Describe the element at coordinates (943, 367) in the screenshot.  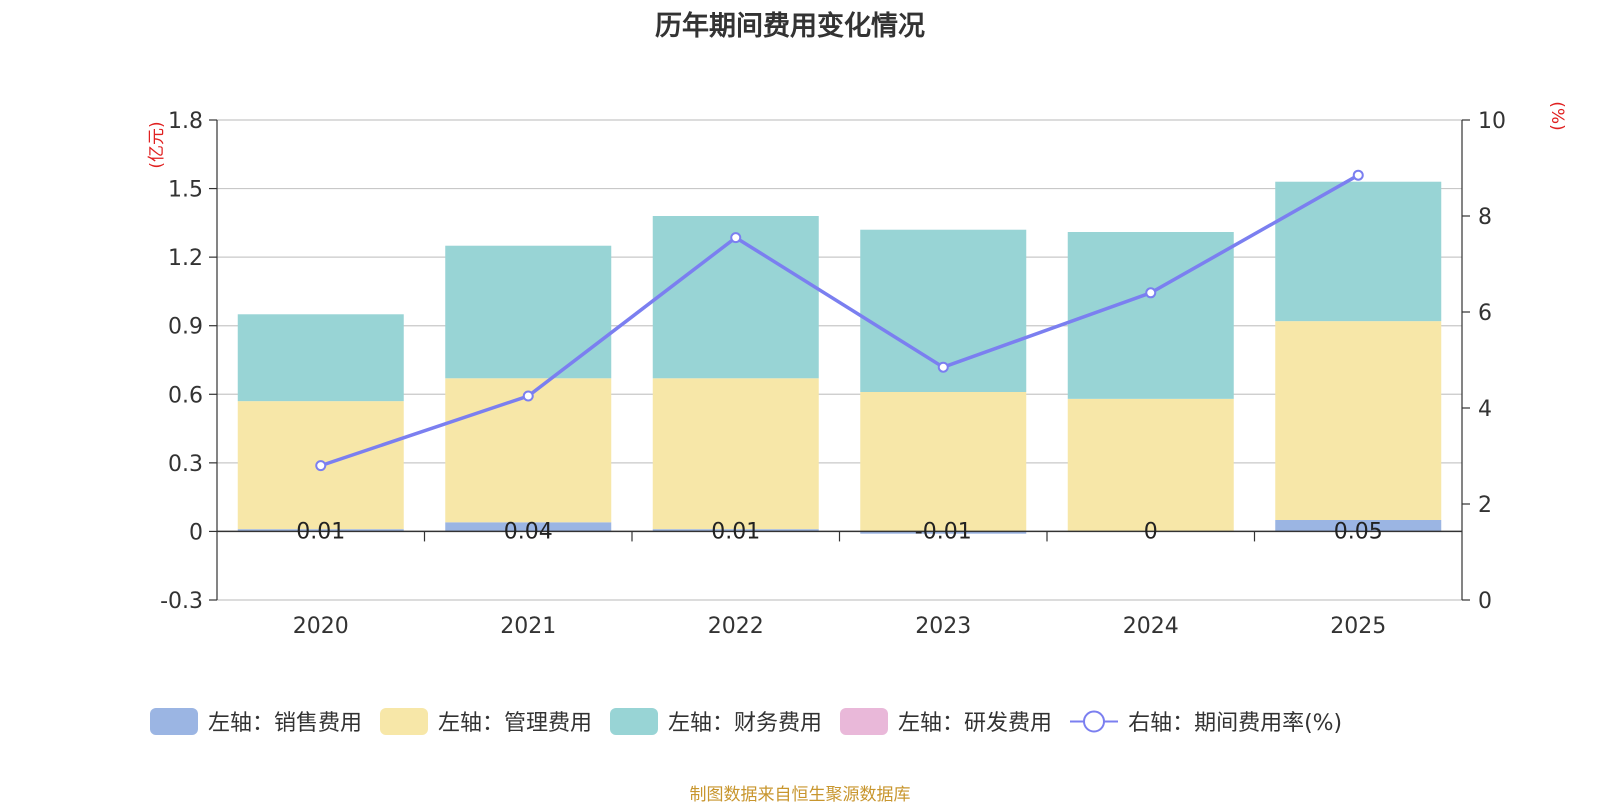
I see `rate-point-2023` at that location.